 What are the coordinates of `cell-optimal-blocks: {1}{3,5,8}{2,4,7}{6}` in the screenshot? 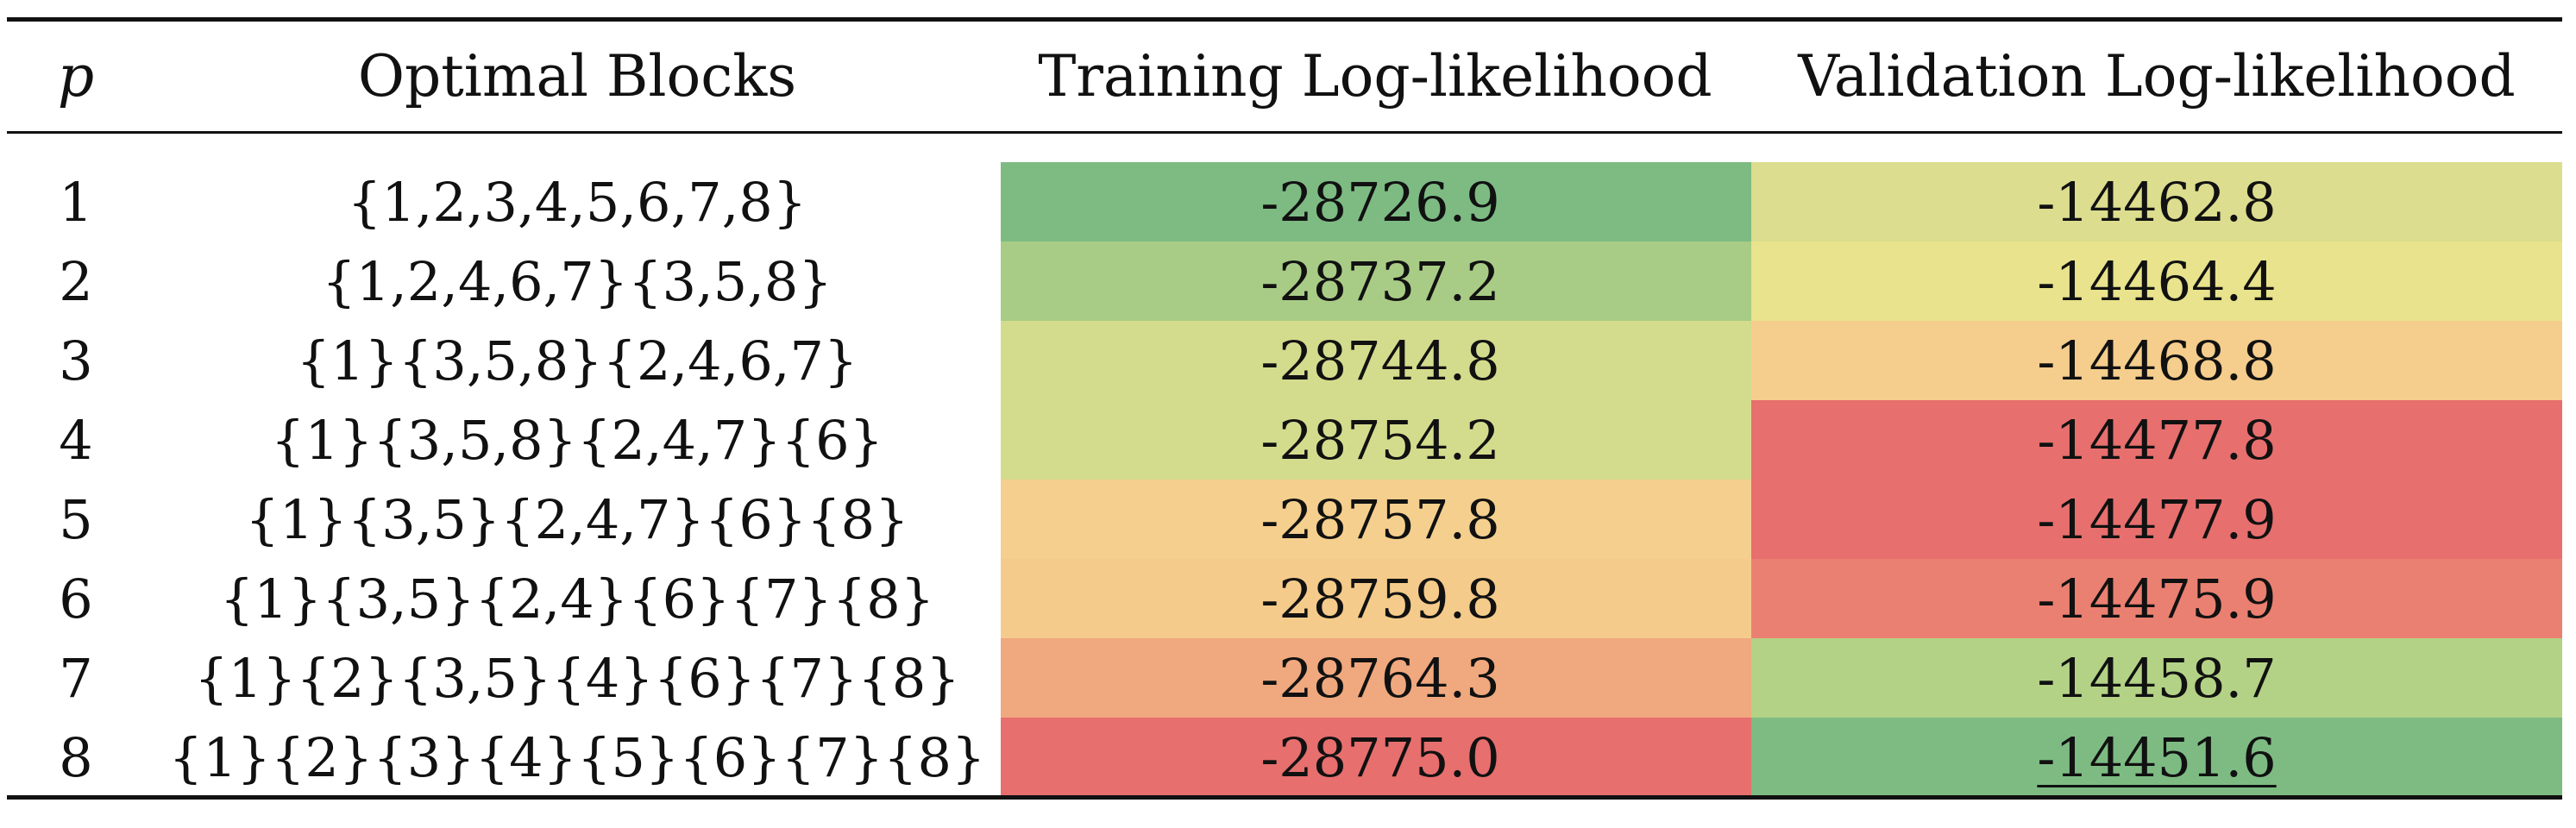 It's located at (577, 440).